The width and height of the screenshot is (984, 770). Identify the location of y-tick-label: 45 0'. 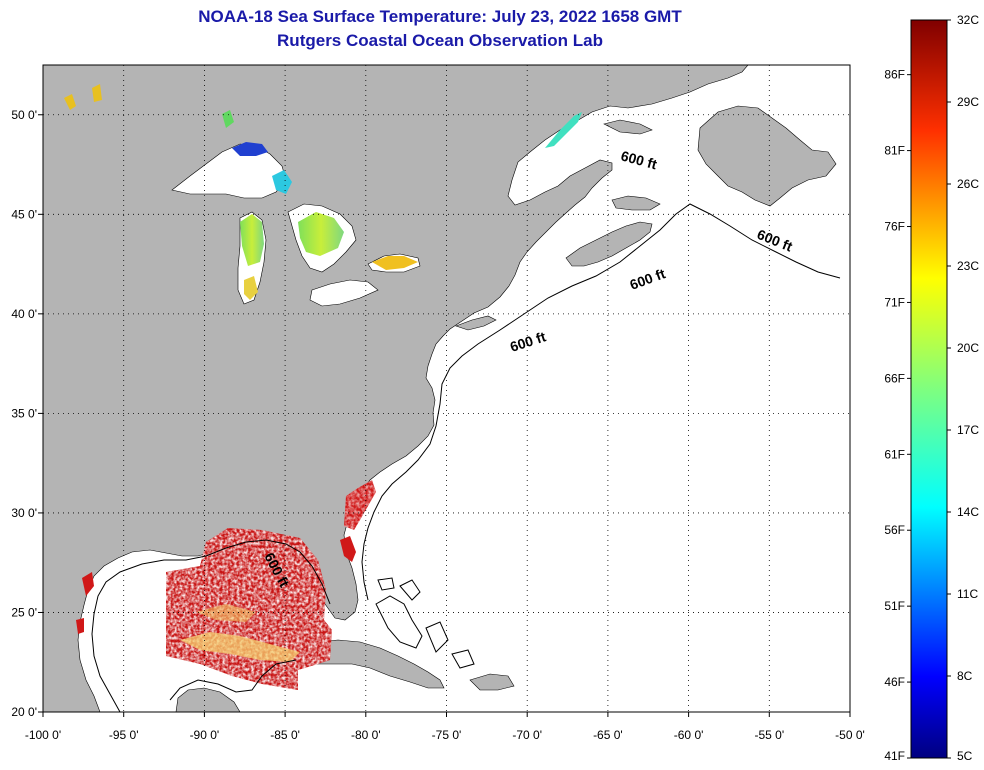
(24, 214).